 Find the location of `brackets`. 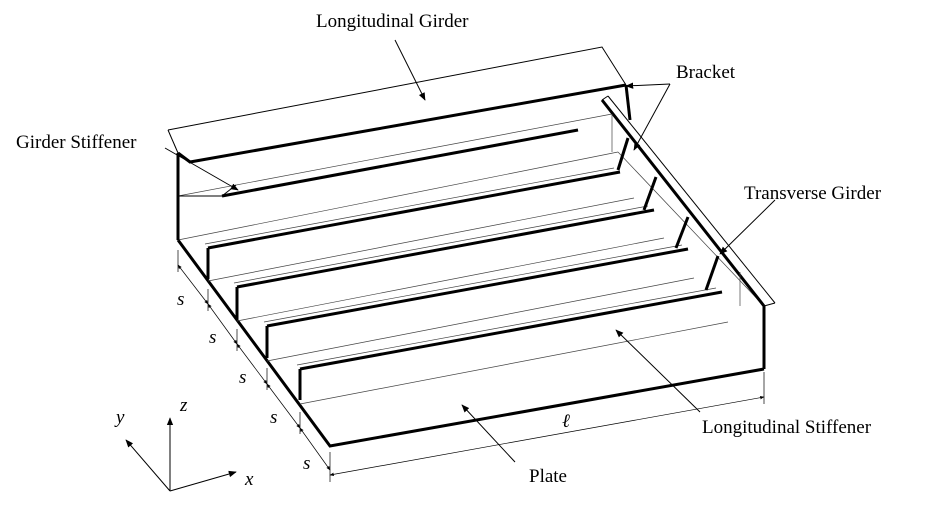

brackets is located at coordinates (668, 187).